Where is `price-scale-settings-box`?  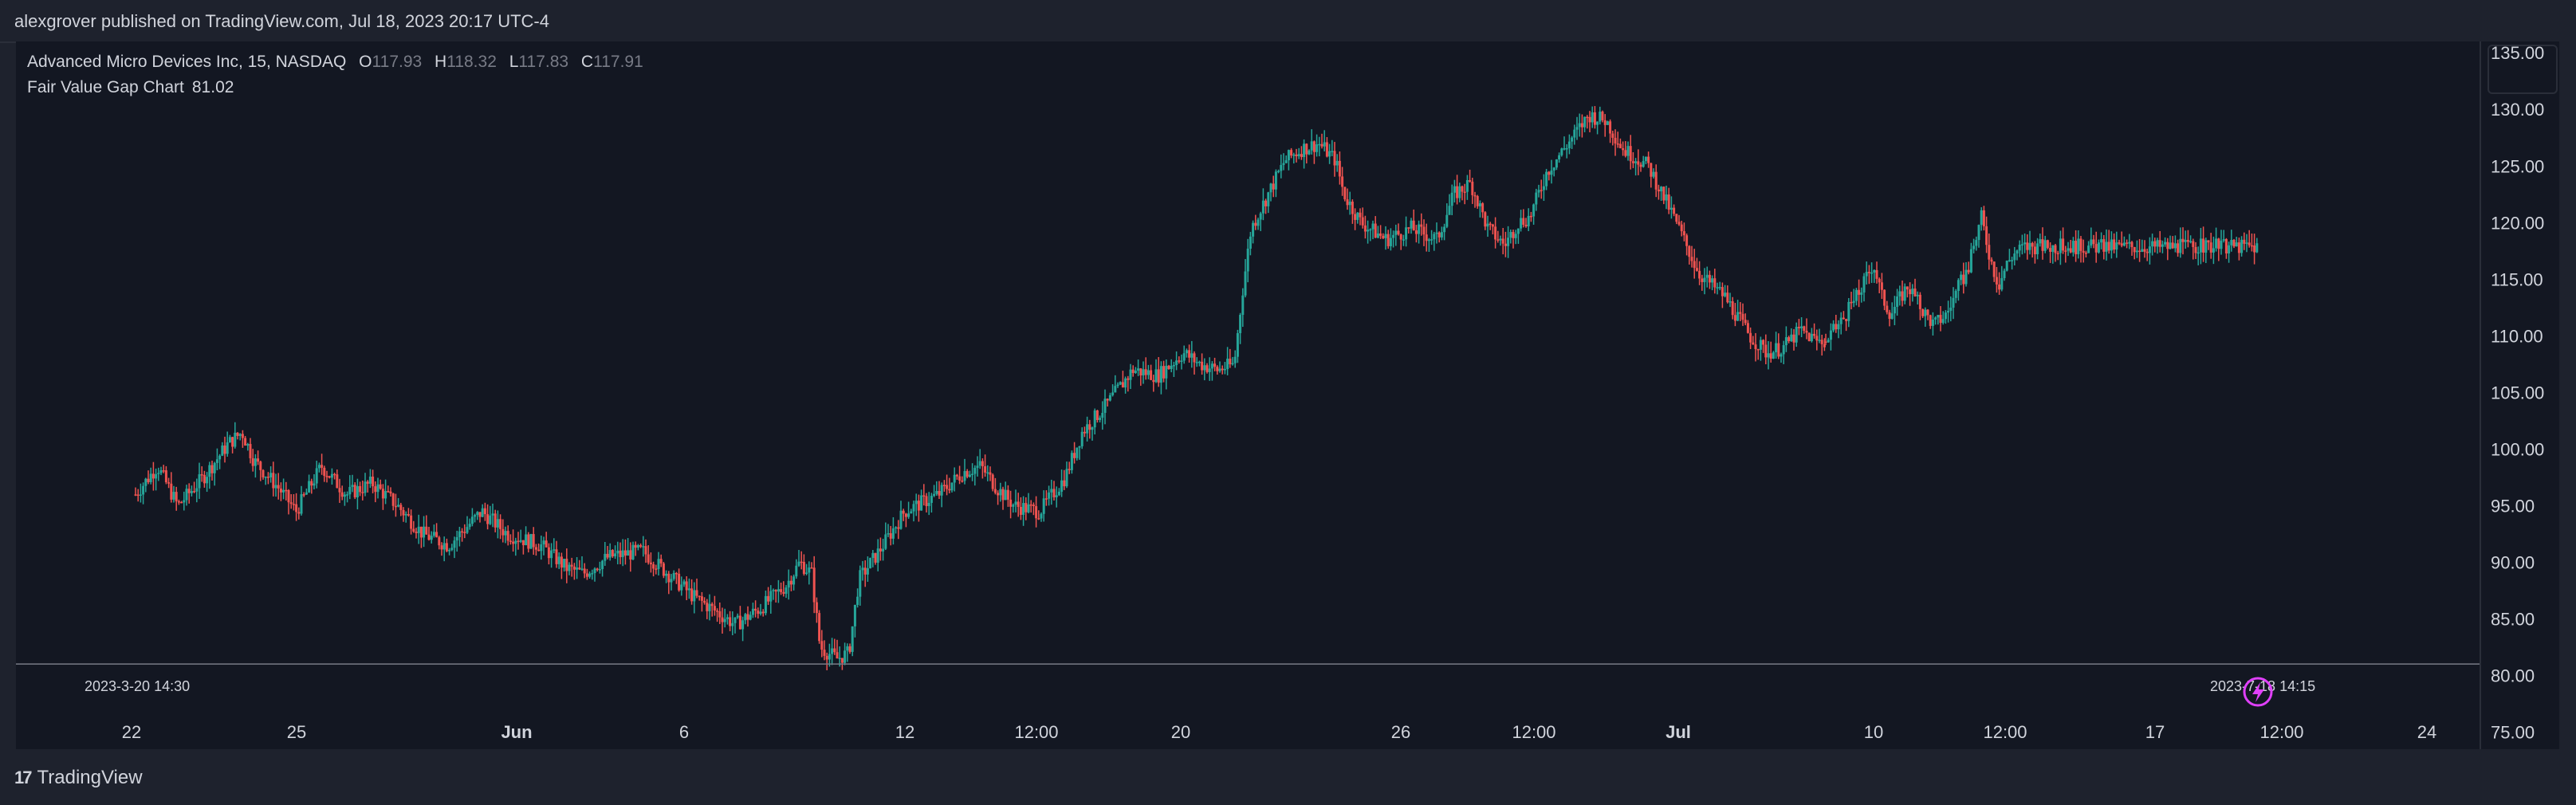
price-scale-settings-box is located at coordinates (2523, 69).